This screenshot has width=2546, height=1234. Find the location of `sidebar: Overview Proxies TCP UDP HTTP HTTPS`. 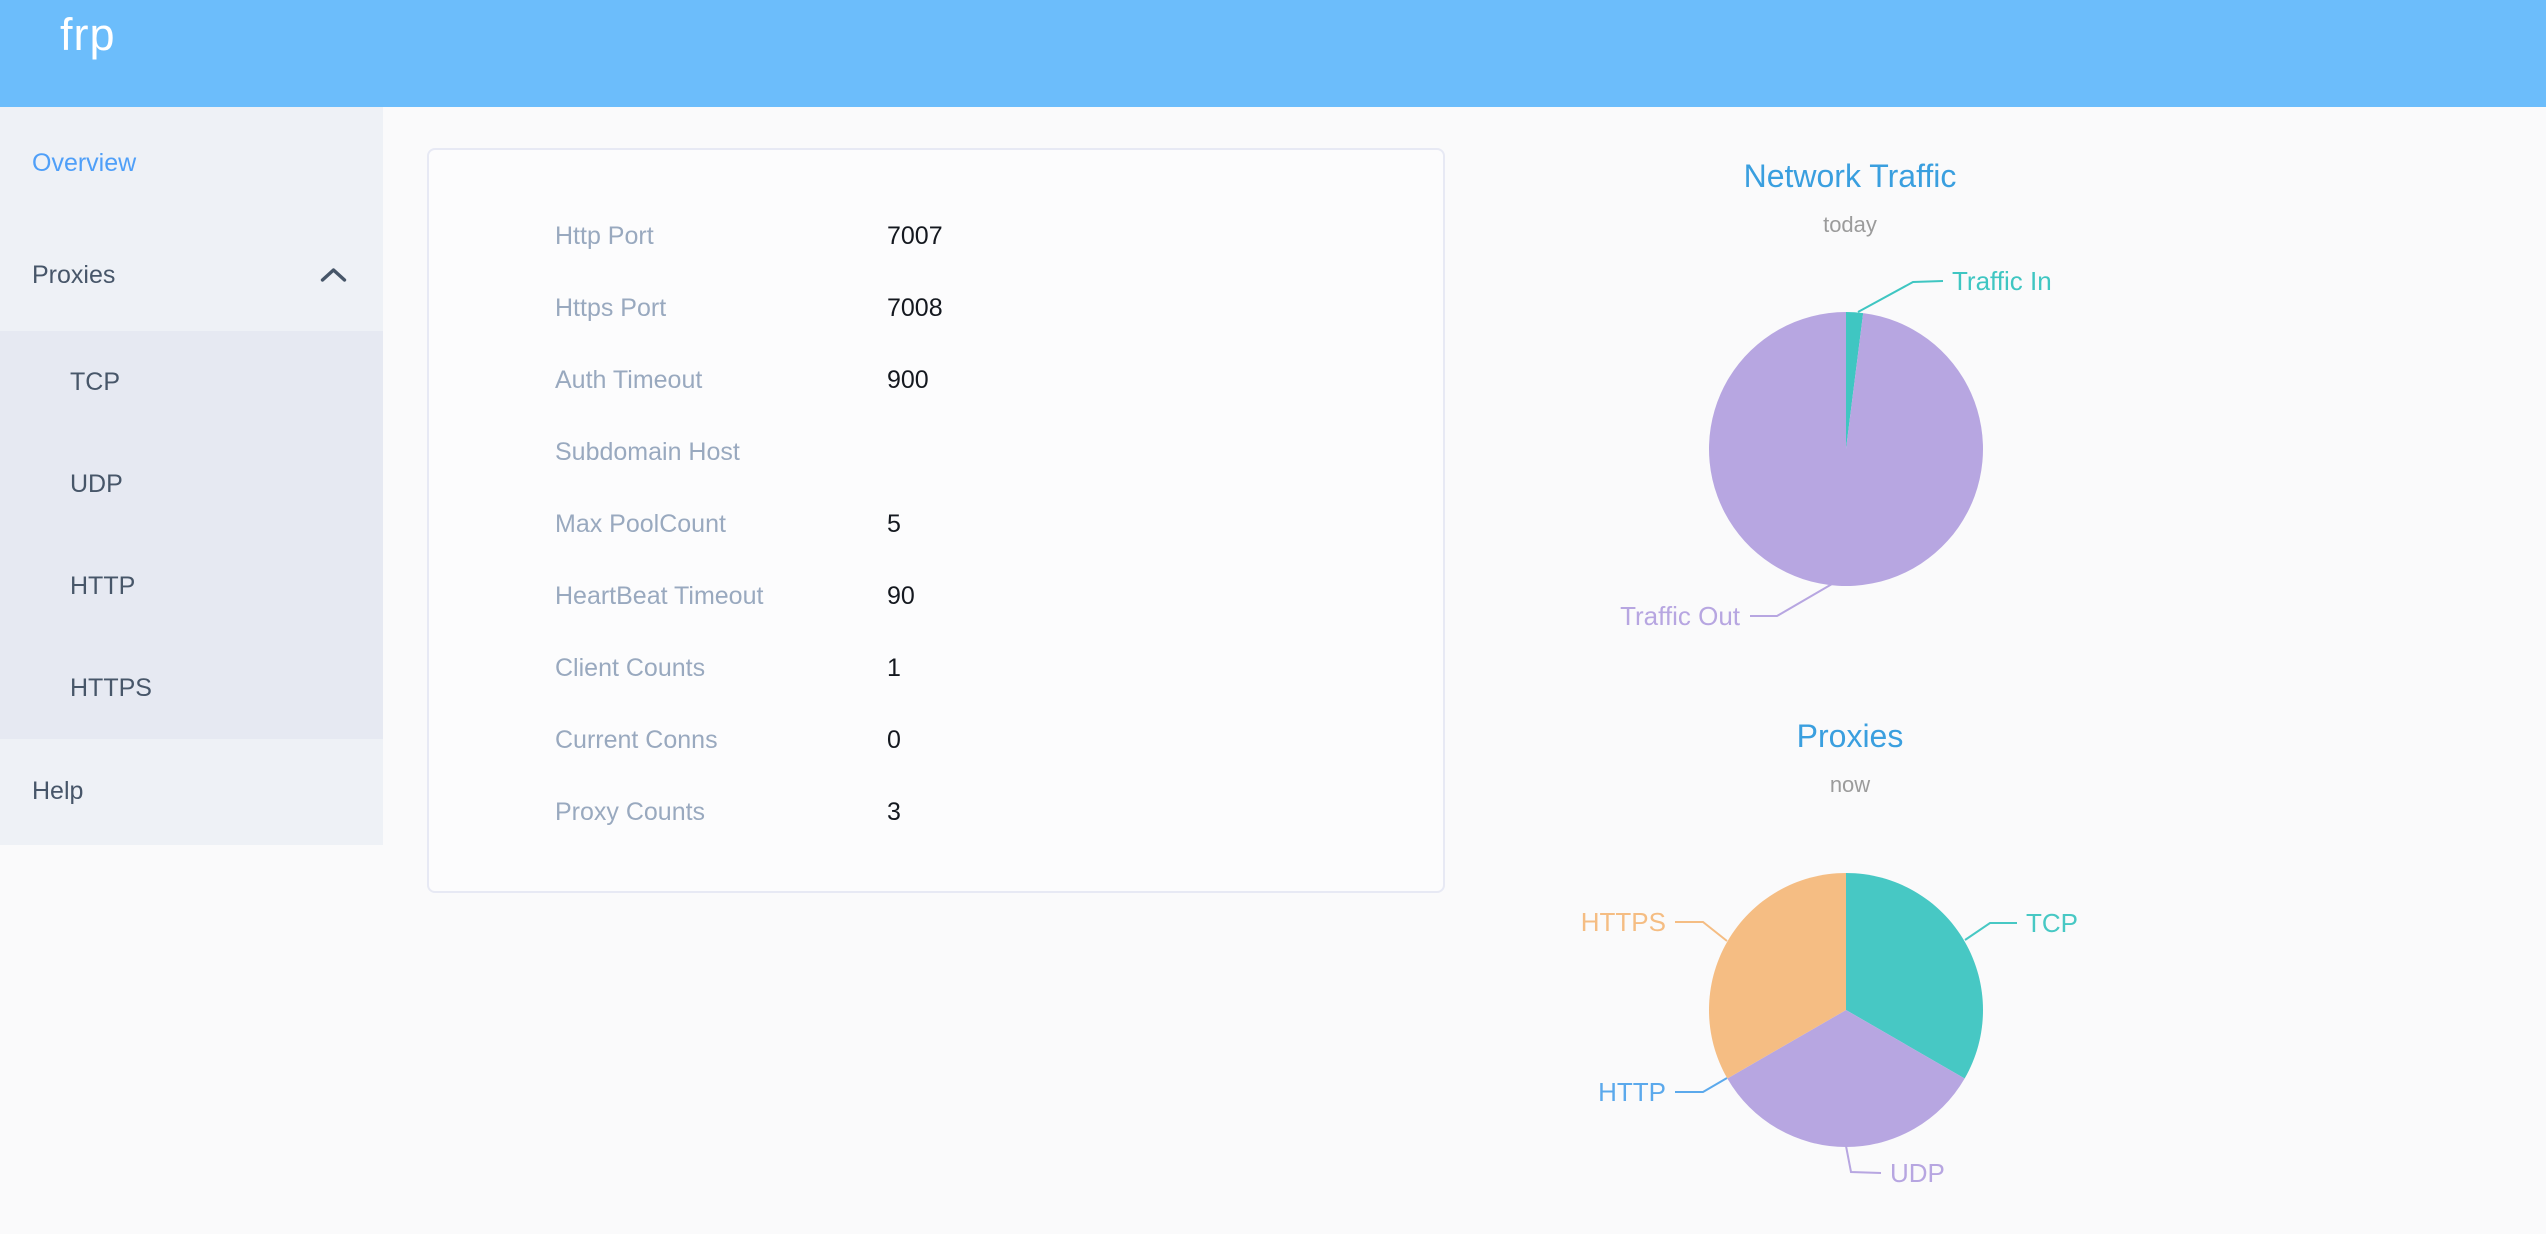

sidebar: Overview Proxies TCP UDP HTTP HTTPS is located at coordinates (191, 476).